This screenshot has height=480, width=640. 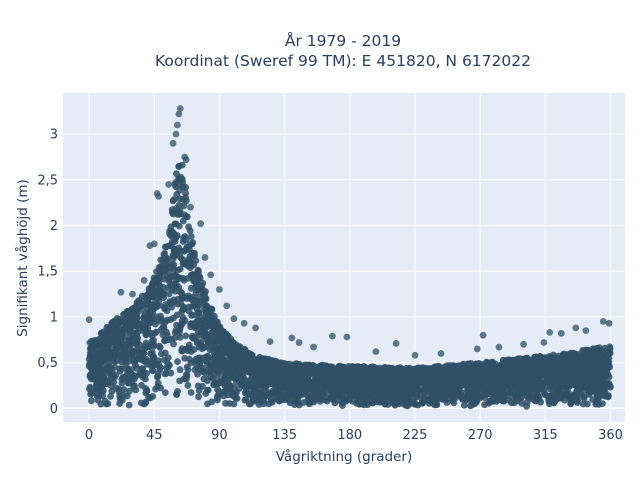 I want to click on x-axis-label: Vågriktning (grader), so click(x=344, y=456).